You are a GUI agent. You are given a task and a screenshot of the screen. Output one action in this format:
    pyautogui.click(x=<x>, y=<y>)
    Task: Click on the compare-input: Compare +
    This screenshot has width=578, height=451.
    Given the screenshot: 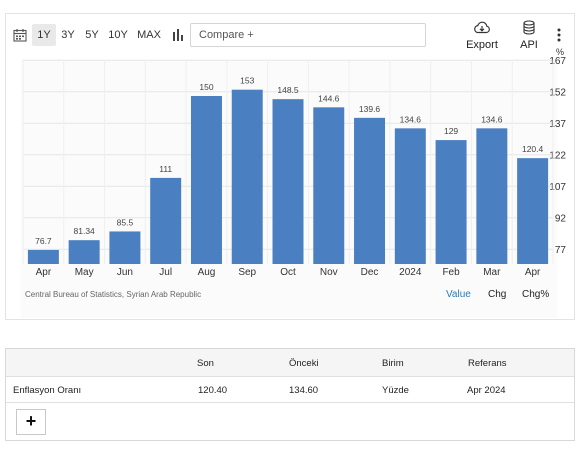 What is the action you would take?
    pyautogui.click(x=308, y=35)
    